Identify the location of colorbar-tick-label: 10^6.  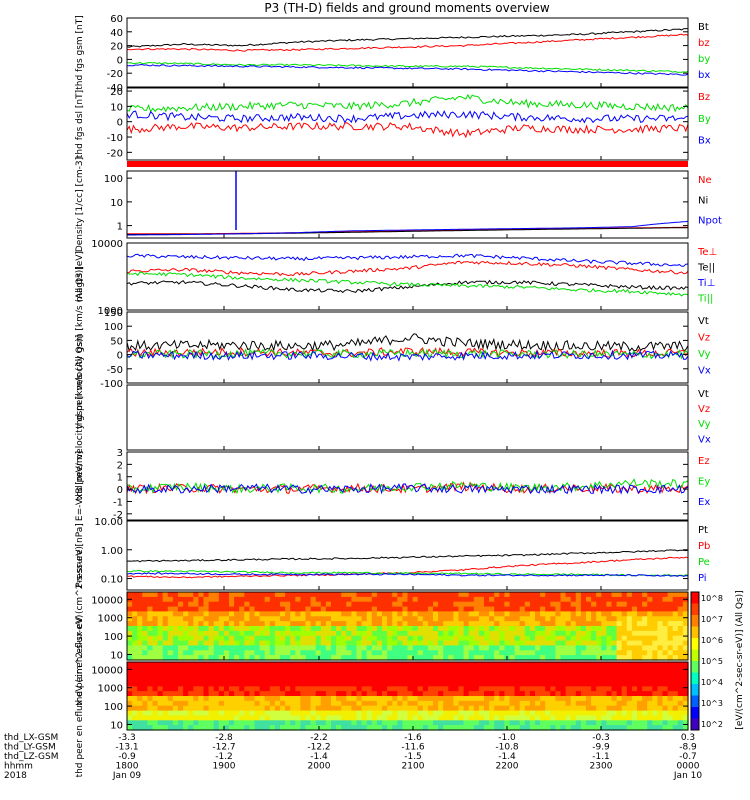
(712, 640).